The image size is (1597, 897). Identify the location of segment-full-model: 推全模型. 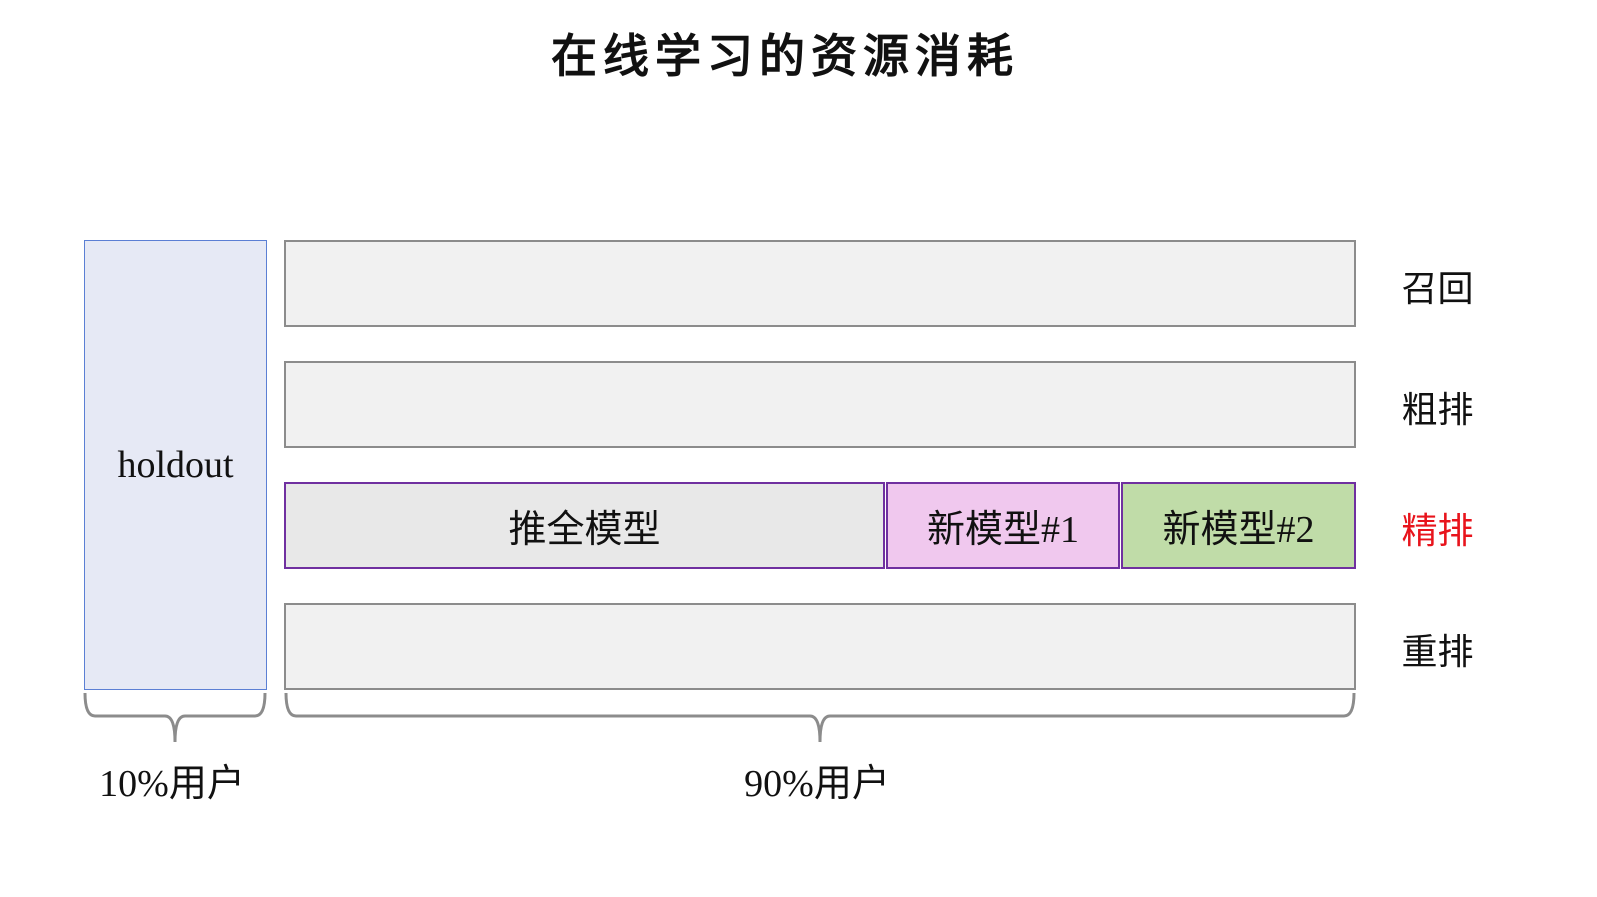
(584, 525).